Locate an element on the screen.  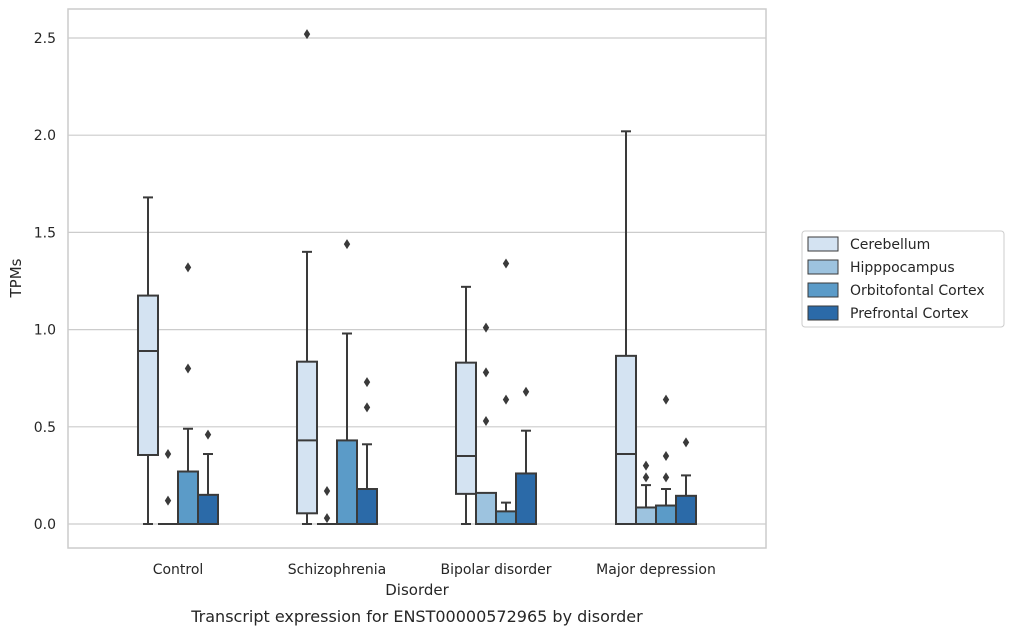
box-schizophrenia-cerebellum is located at coordinates (307, 277).